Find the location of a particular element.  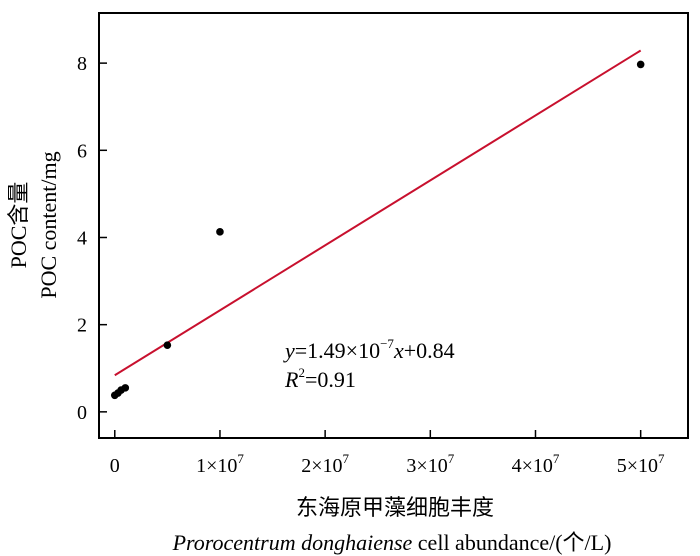

regression-equation: y=1.49×10−7x+0.84 is located at coordinates (369, 349).